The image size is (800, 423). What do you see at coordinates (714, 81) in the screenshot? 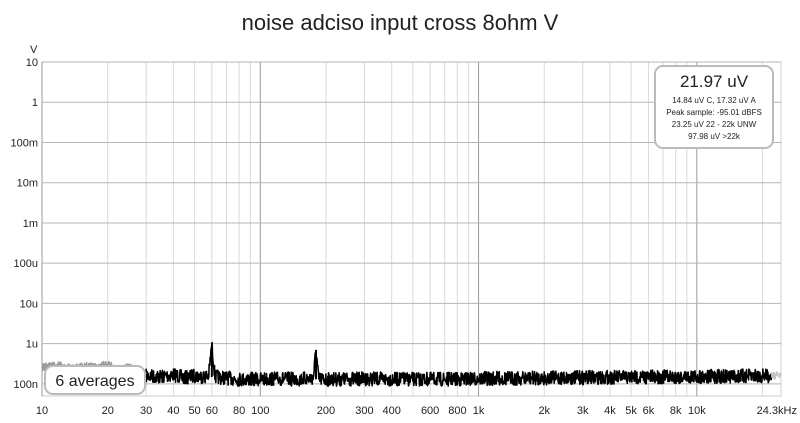
I see `readout-main-value: 21.97 uV` at bounding box center [714, 81].